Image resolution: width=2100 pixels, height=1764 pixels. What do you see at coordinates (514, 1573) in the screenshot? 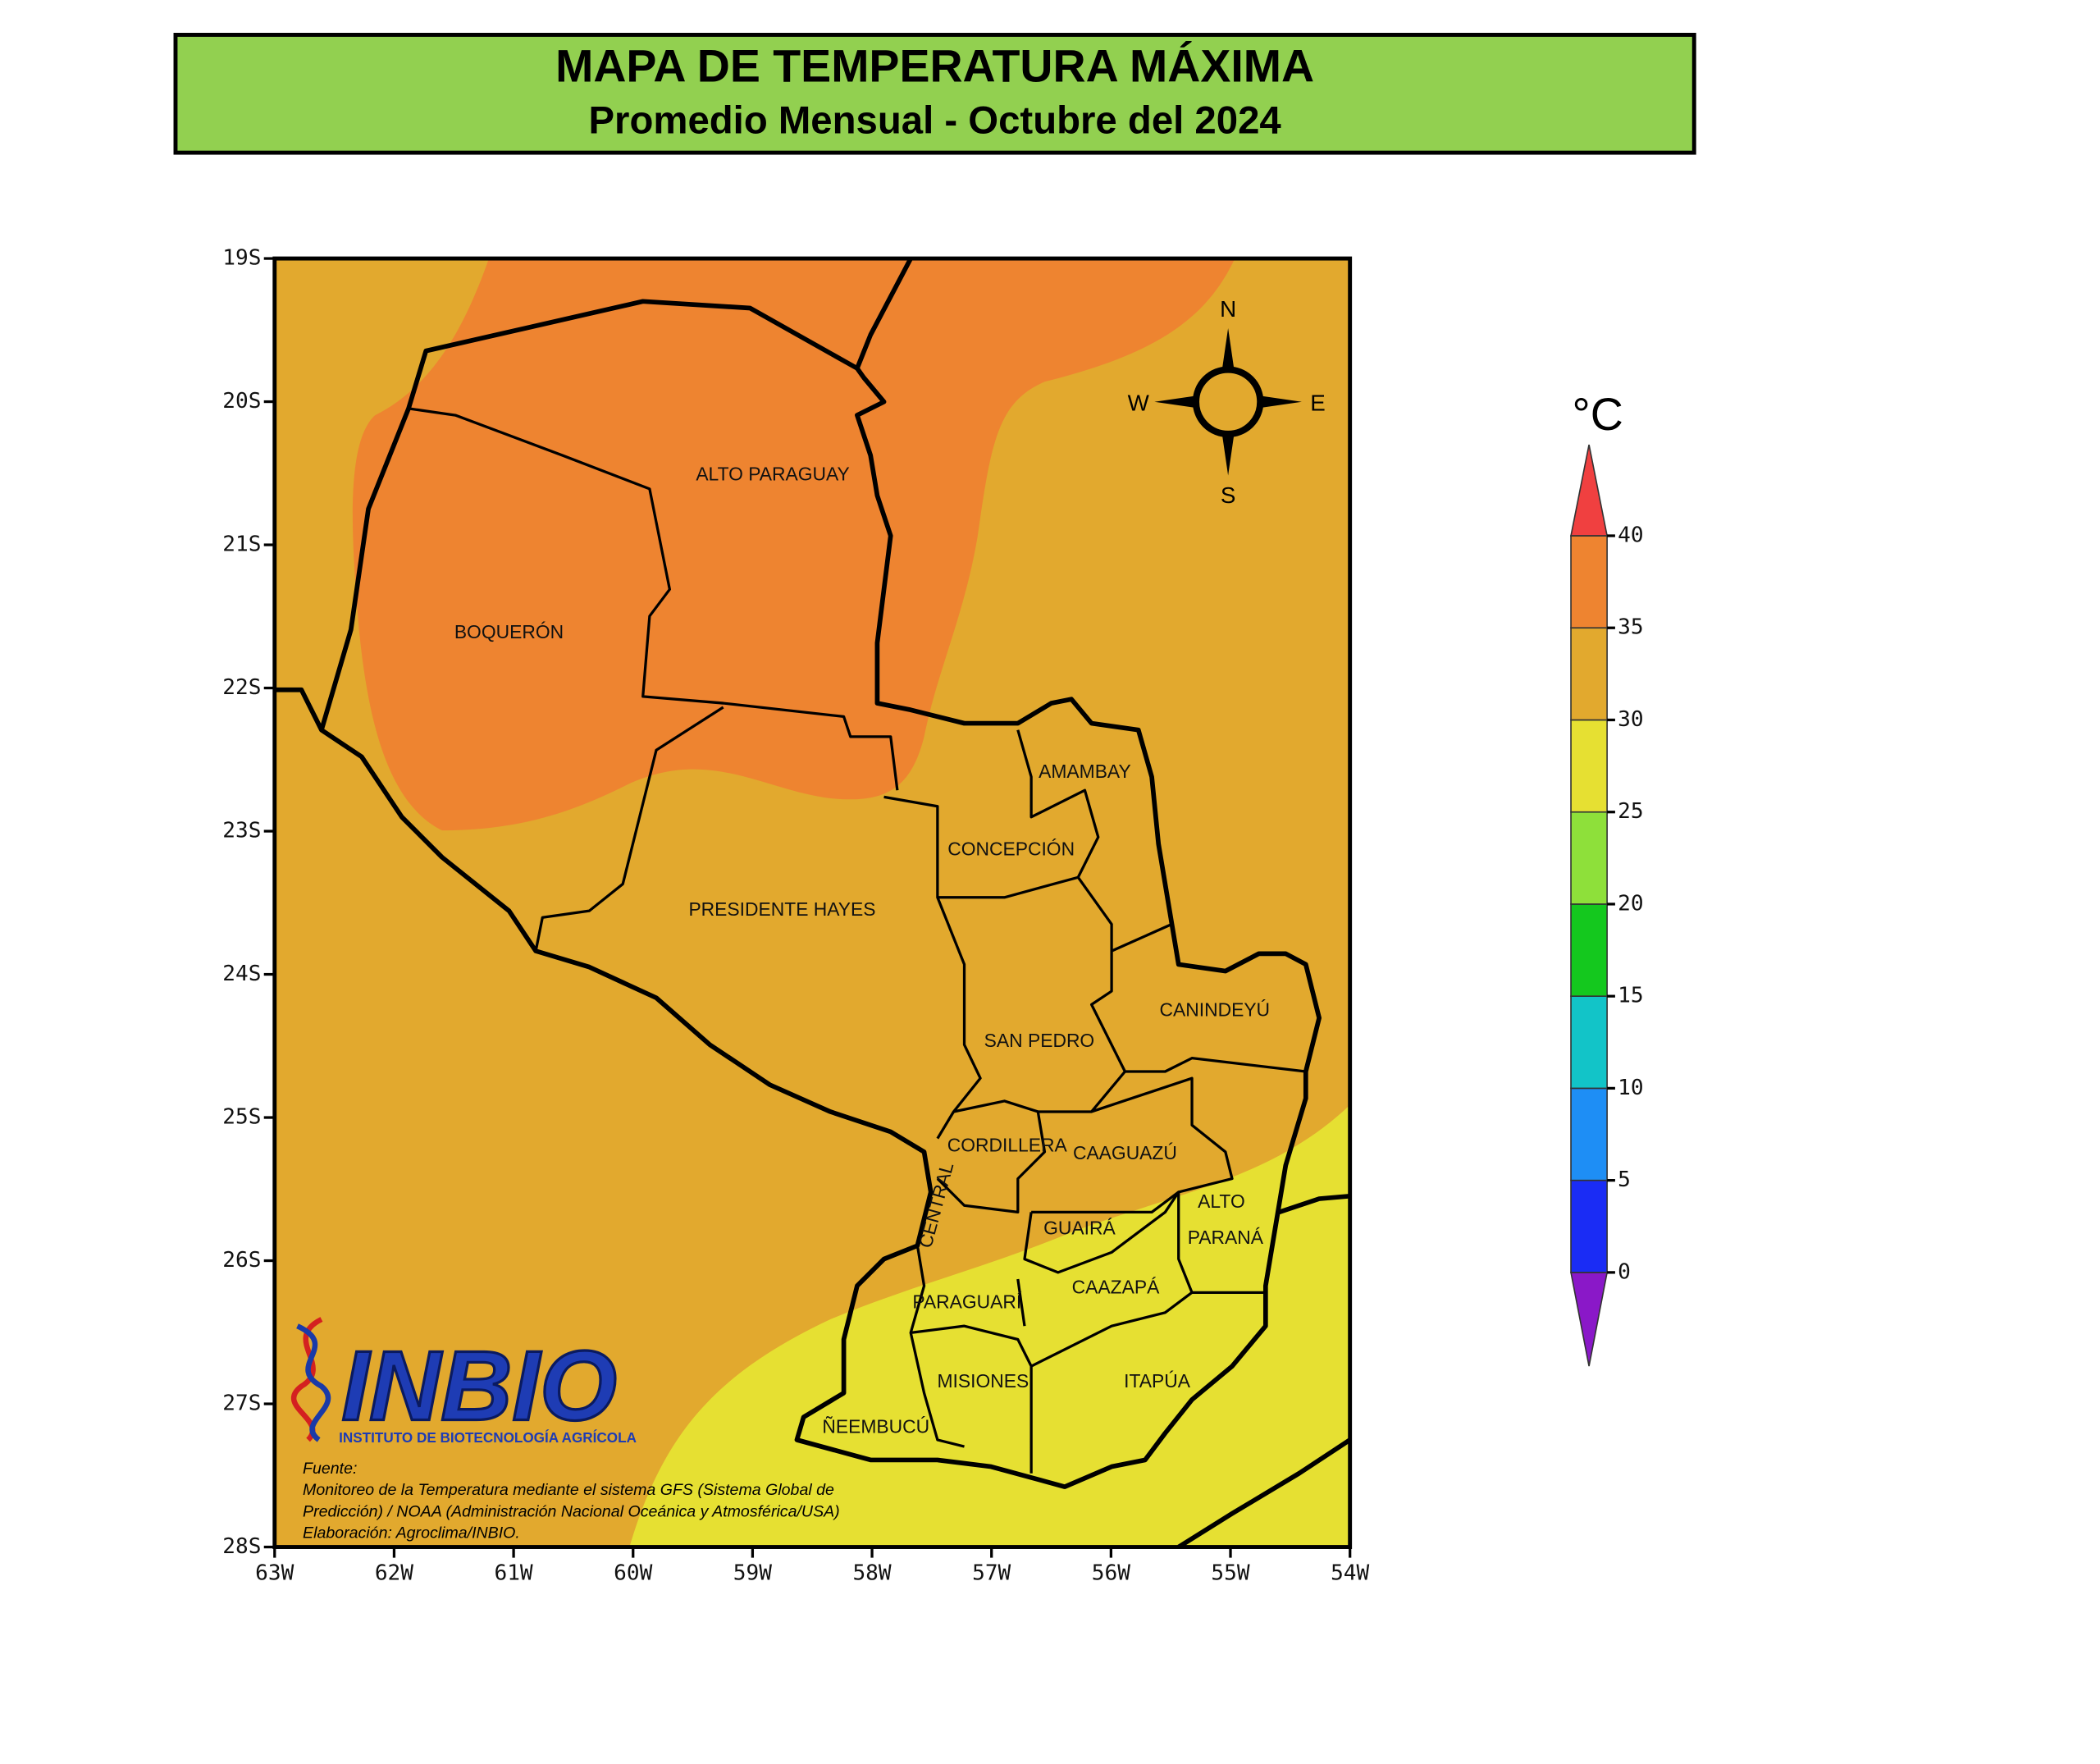
I see `lon-label: 61W` at bounding box center [514, 1573].